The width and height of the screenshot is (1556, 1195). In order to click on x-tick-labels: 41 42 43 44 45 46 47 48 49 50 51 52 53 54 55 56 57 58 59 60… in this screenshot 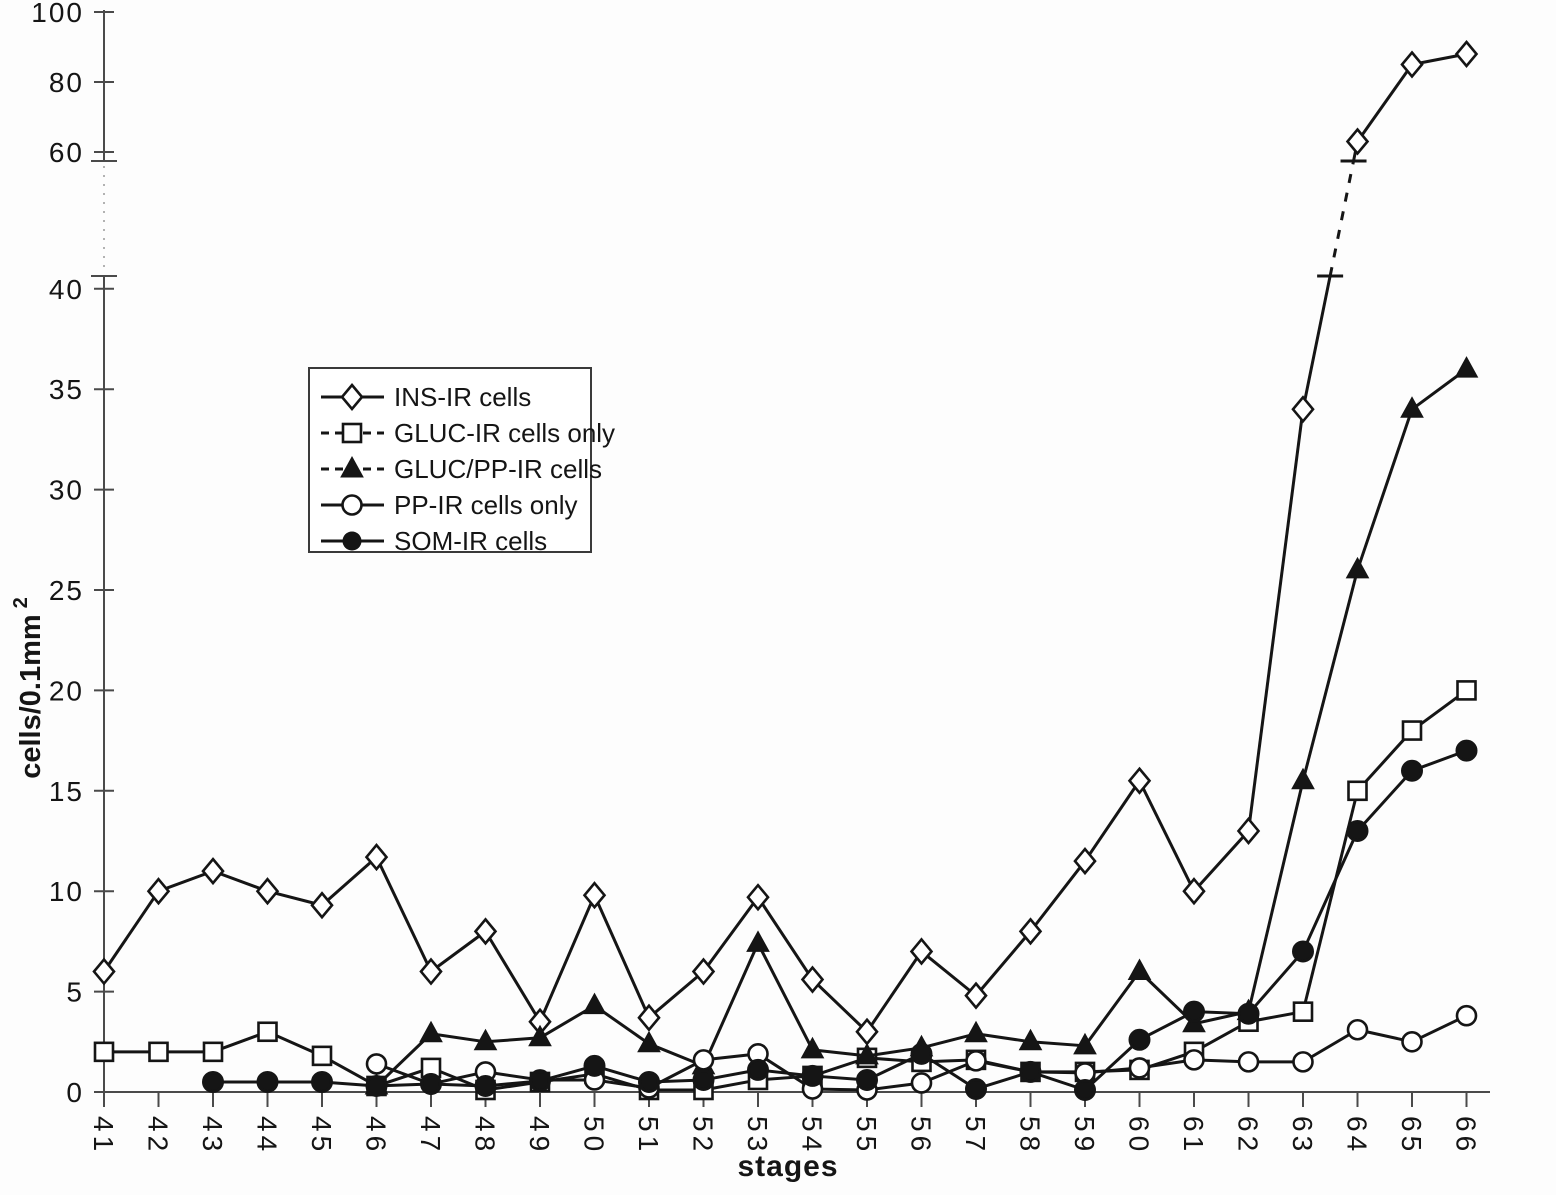, I will do `click(785, 1135)`.